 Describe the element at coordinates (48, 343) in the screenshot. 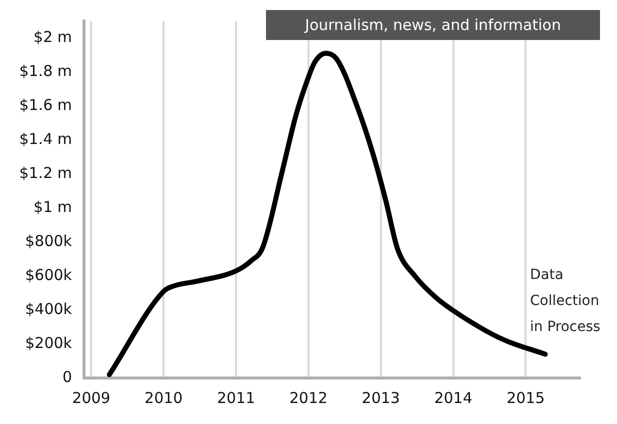

I see `y-tick-label: $200k` at that location.